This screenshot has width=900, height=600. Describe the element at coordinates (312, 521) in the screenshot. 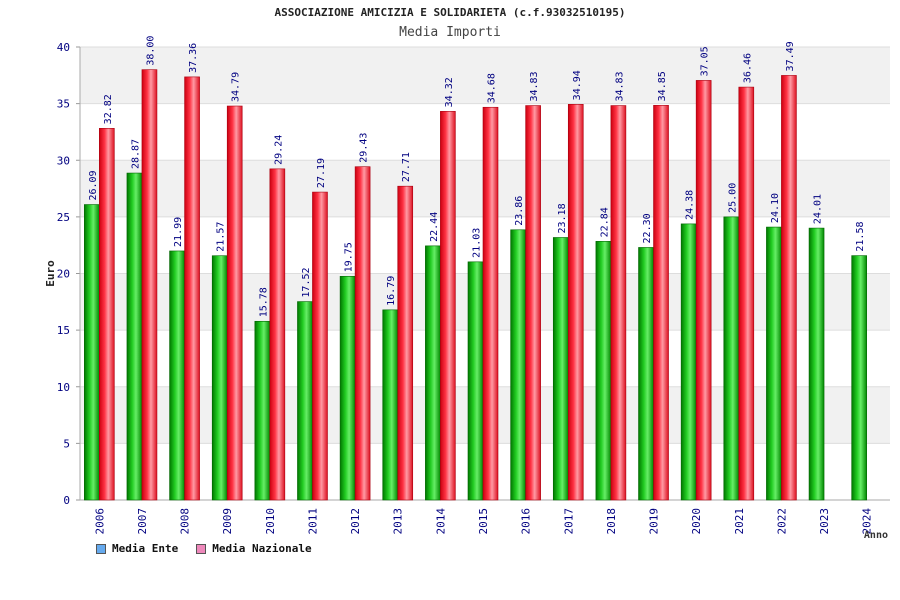

I see `x-tick-label: 2011` at that location.